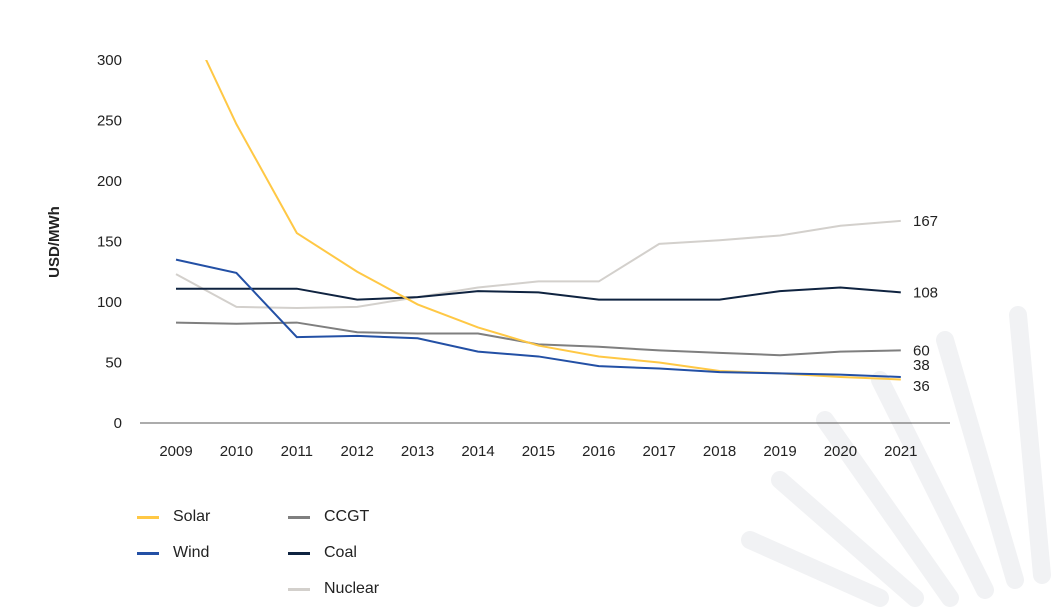  What do you see at coordinates (840, 451) in the screenshot?
I see `x-tick-label: 2020` at bounding box center [840, 451].